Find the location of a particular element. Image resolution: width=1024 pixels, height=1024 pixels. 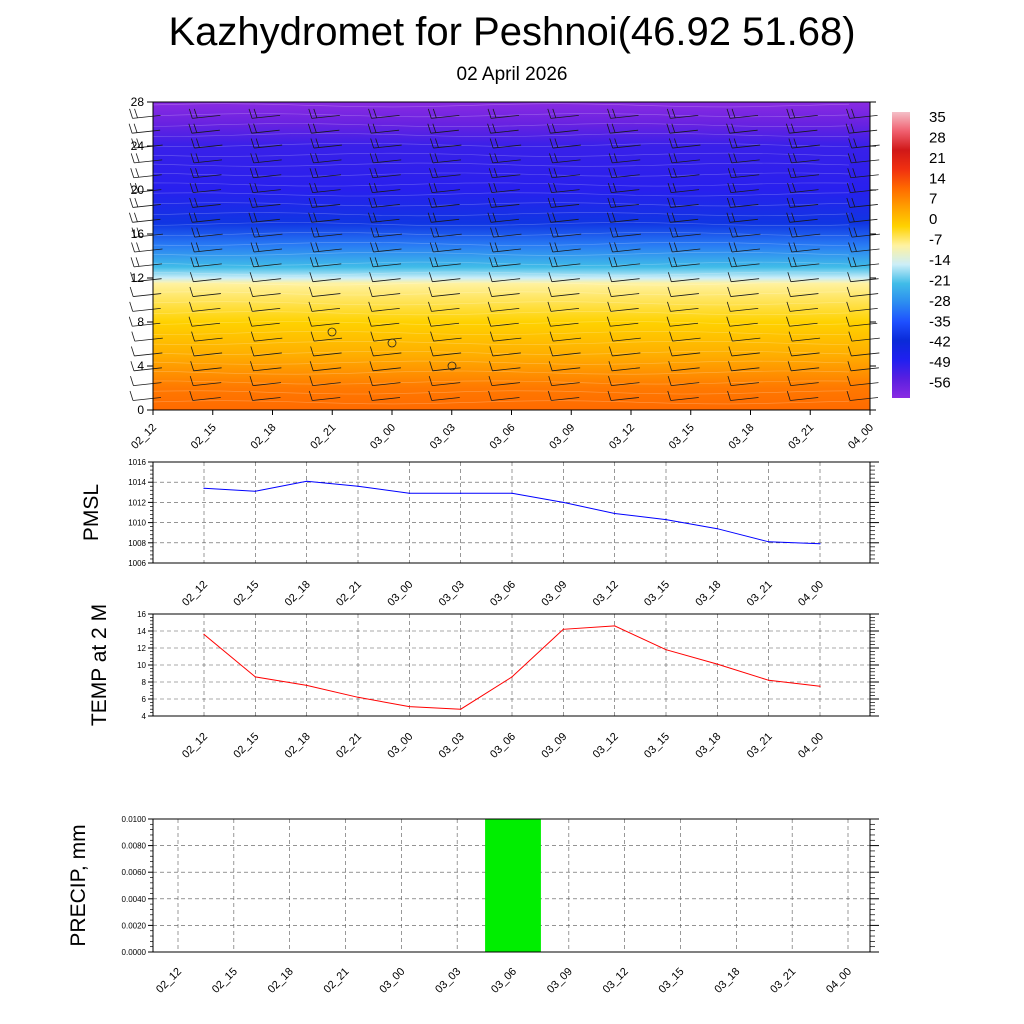

colorbar-label: -49 is located at coordinates (940, 362).